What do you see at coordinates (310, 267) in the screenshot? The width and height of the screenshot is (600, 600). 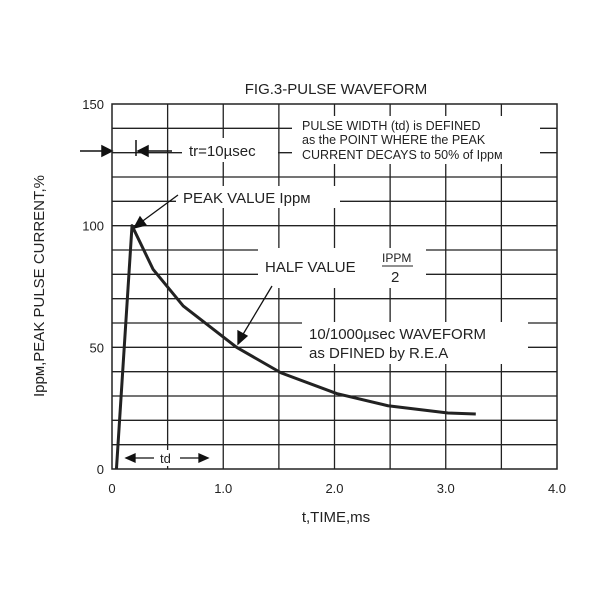 I see `half-value-label: HALF VALUE` at bounding box center [310, 267].